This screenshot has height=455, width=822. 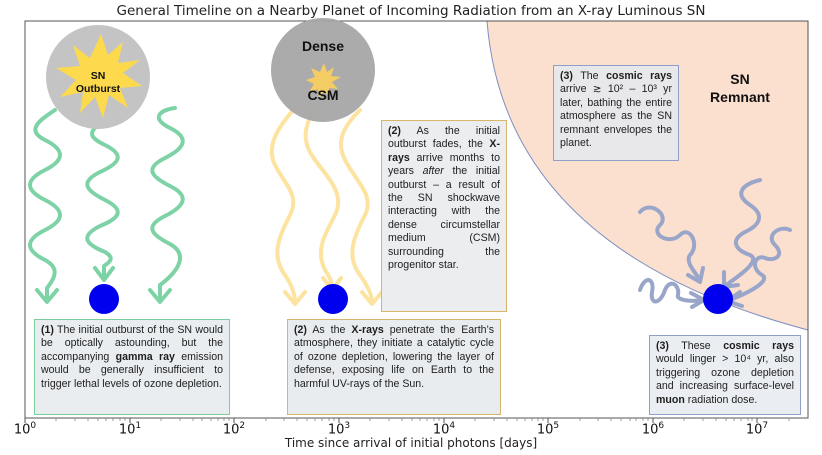 I want to click on tick-label-10-1: 10¹, so click(x=130, y=429).